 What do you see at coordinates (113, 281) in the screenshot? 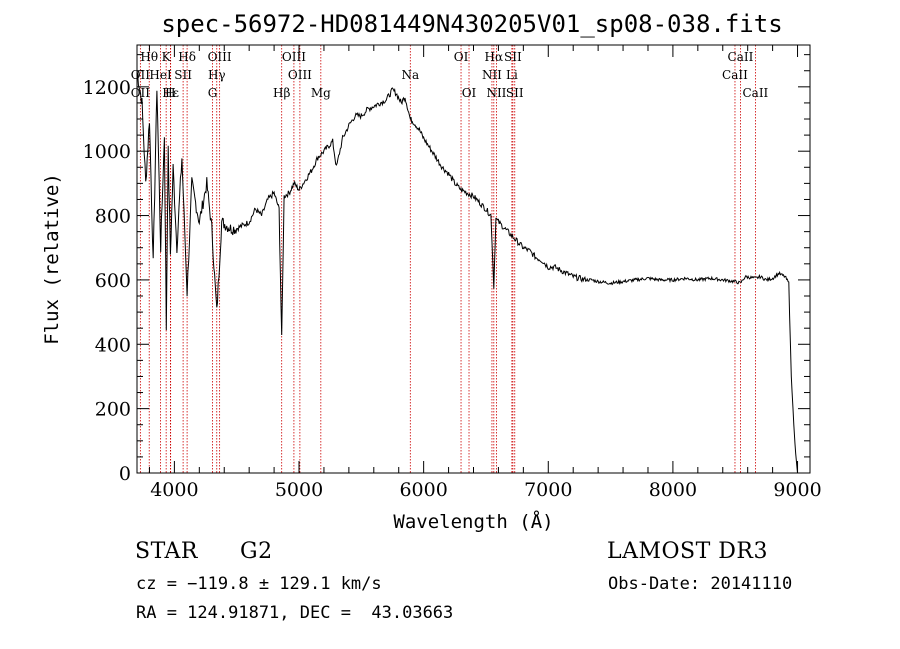
I see `y-tick-label: 600` at bounding box center [113, 281].